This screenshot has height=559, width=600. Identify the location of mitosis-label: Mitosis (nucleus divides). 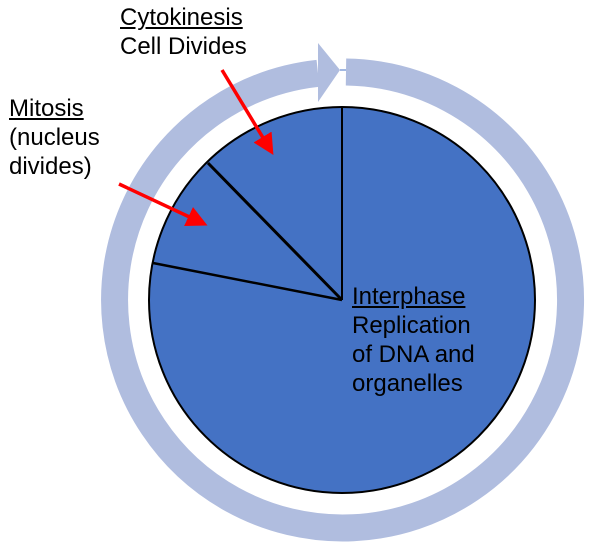
(54, 137).